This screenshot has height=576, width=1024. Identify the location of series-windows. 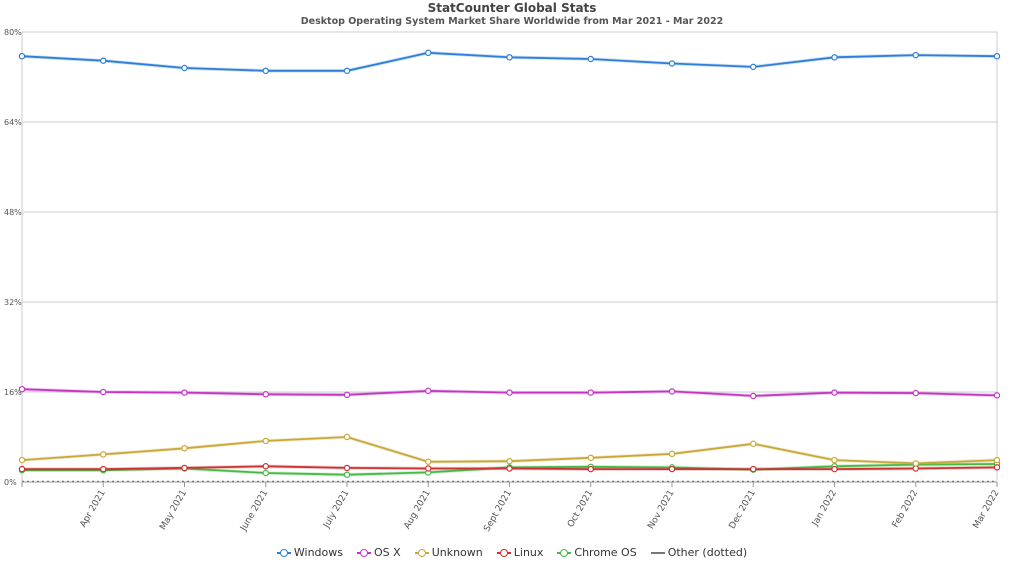
(509, 62).